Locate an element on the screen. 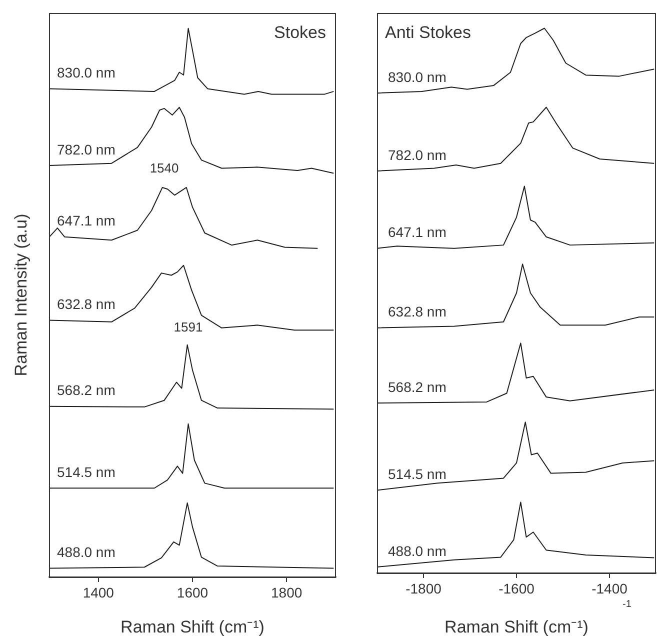 This screenshot has height=642, width=657. x-tick-label: -1600 is located at coordinates (516, 588).